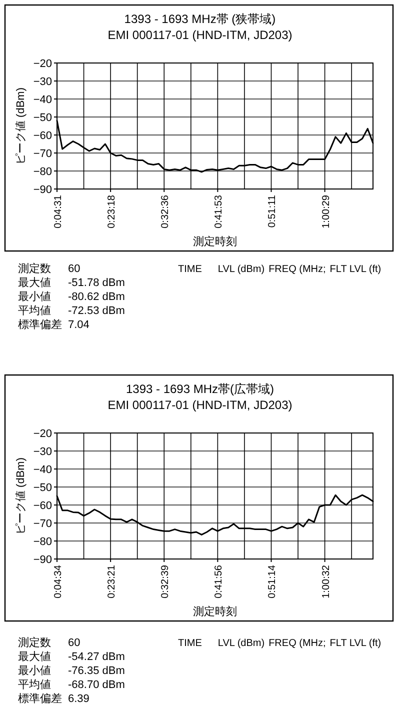  What do you see at coordinates (219, 581) in the screenshot?
I see `x-tick-label: 0:41:56` at bounding box center [219, 581].